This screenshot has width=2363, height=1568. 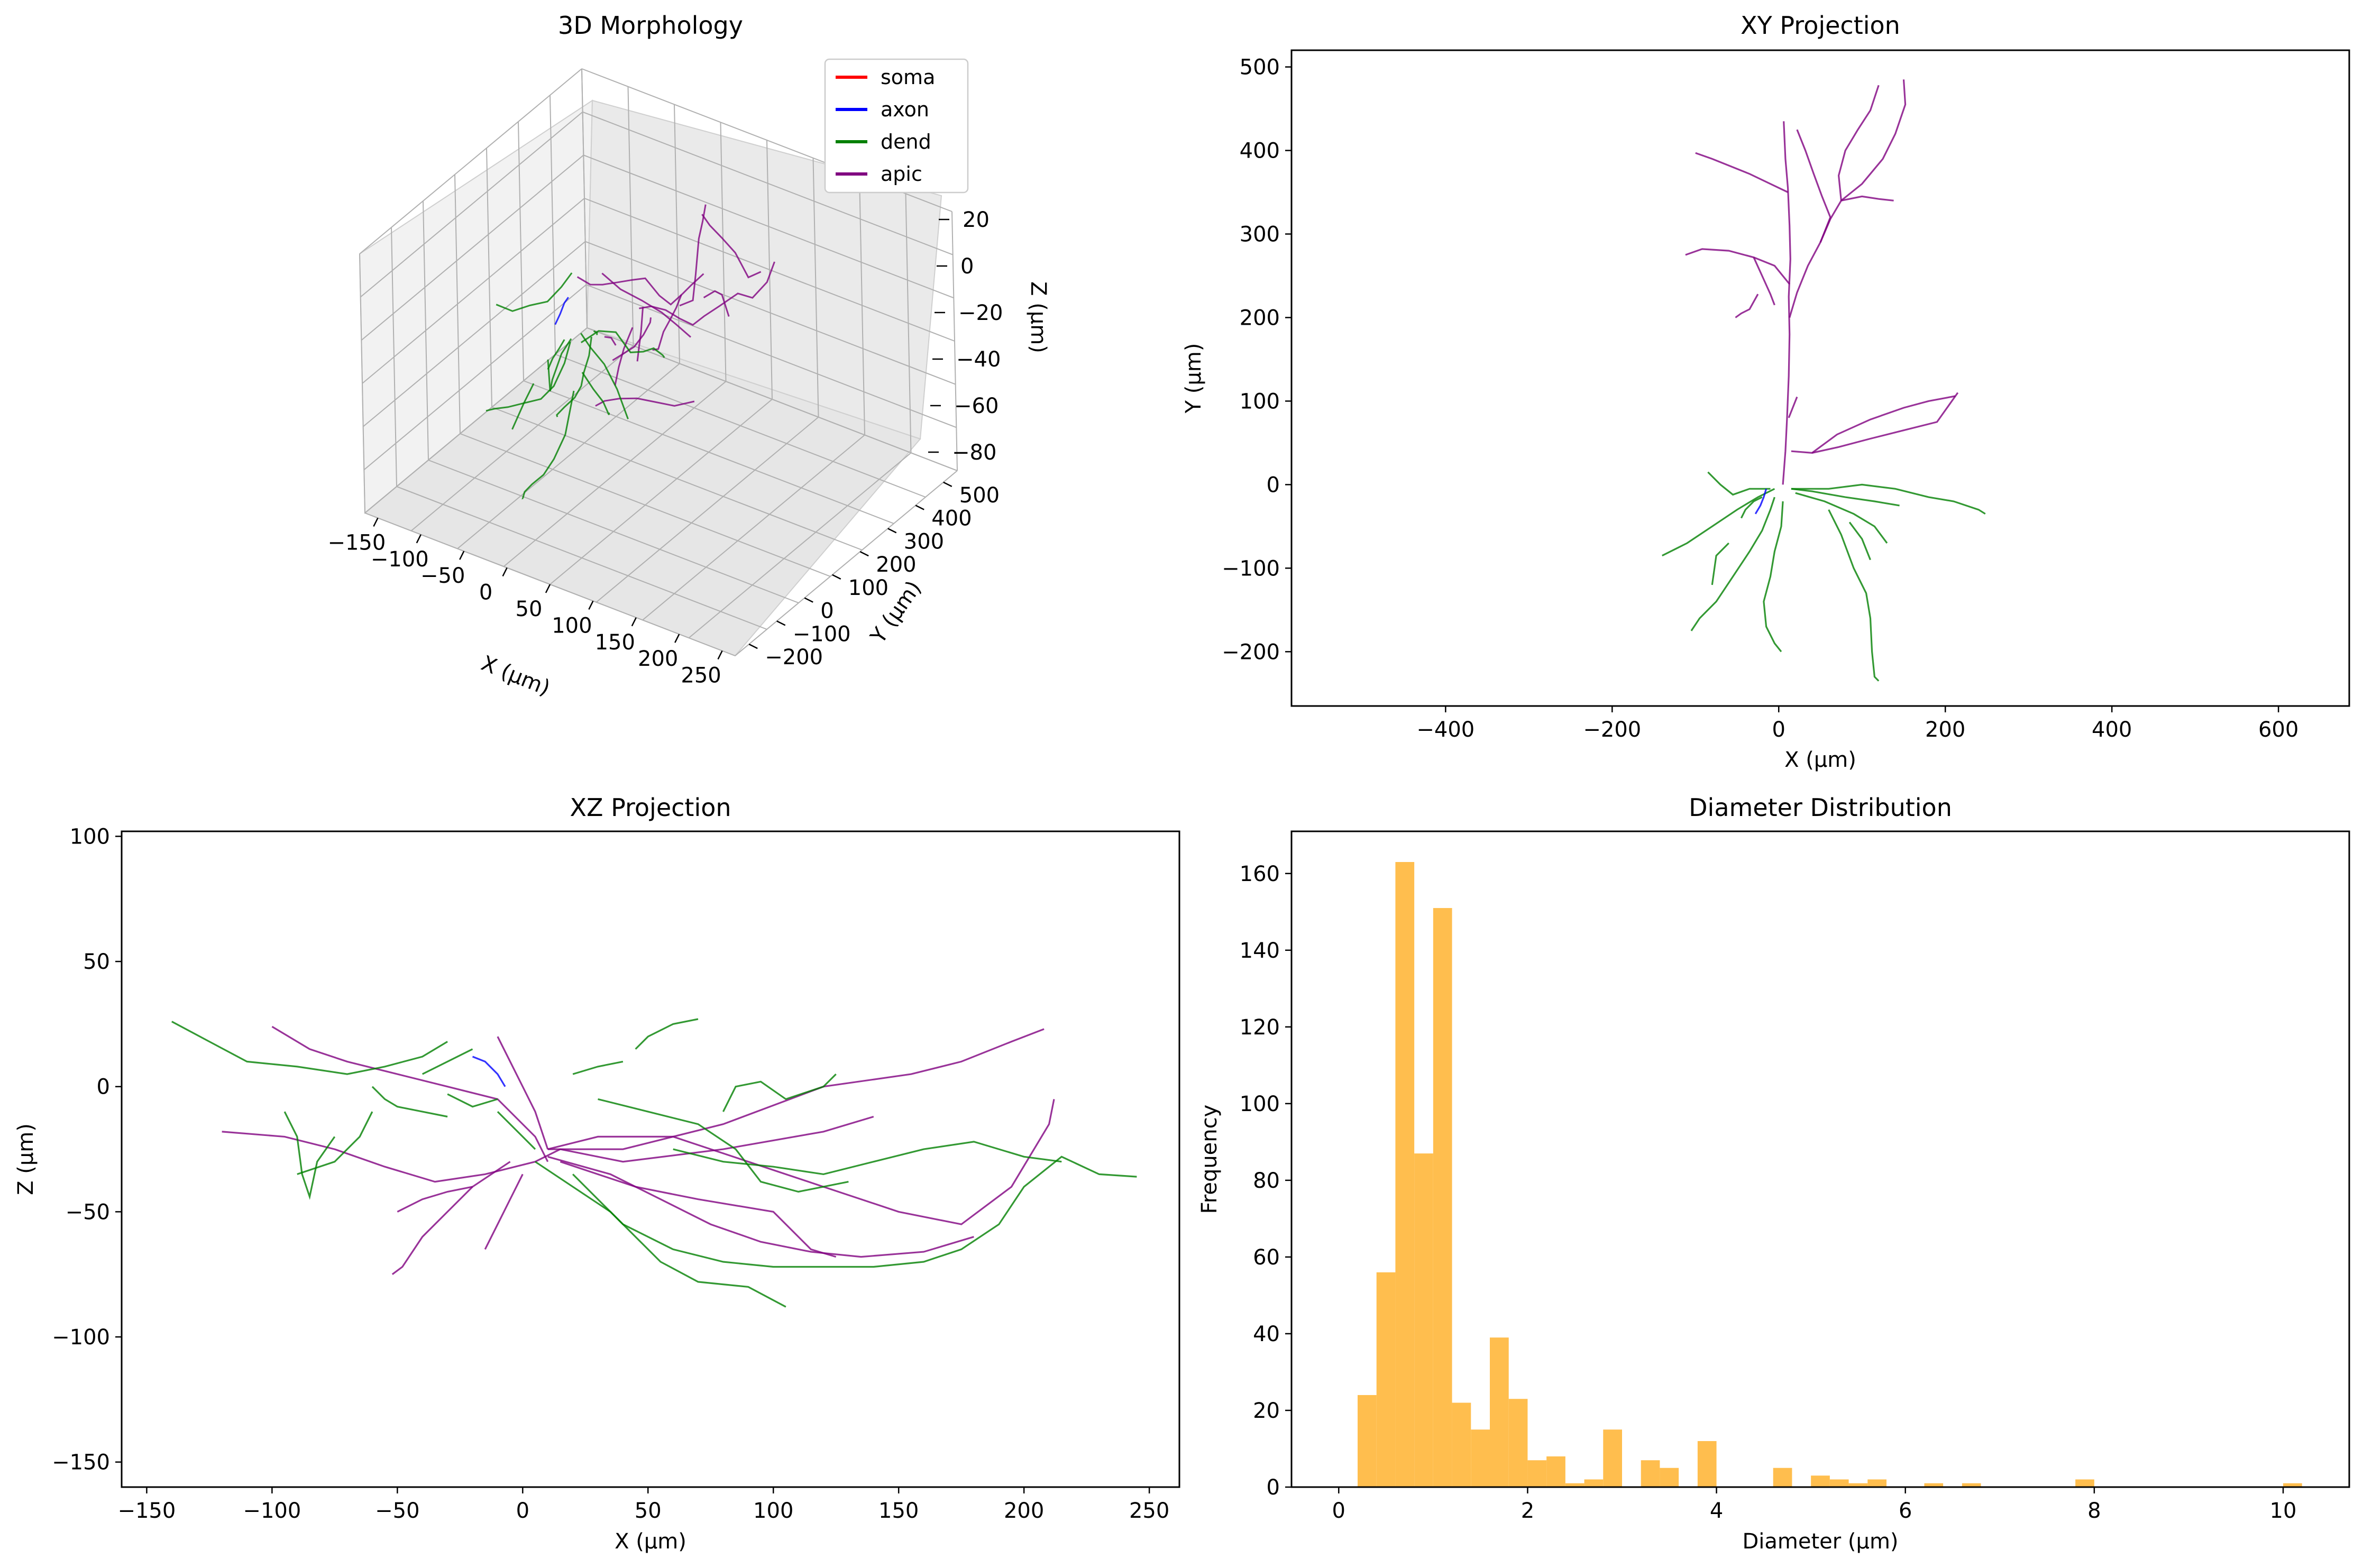 I want to click on legend-label-axon: axon, so click(x=905, y=109).